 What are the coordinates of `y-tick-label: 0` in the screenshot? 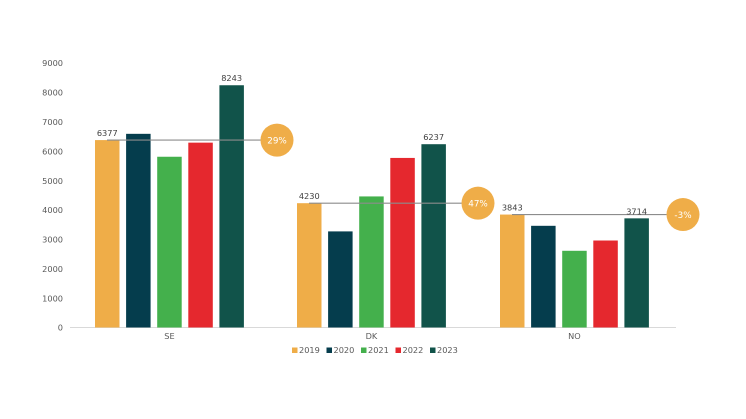 It's located at (60, 328).